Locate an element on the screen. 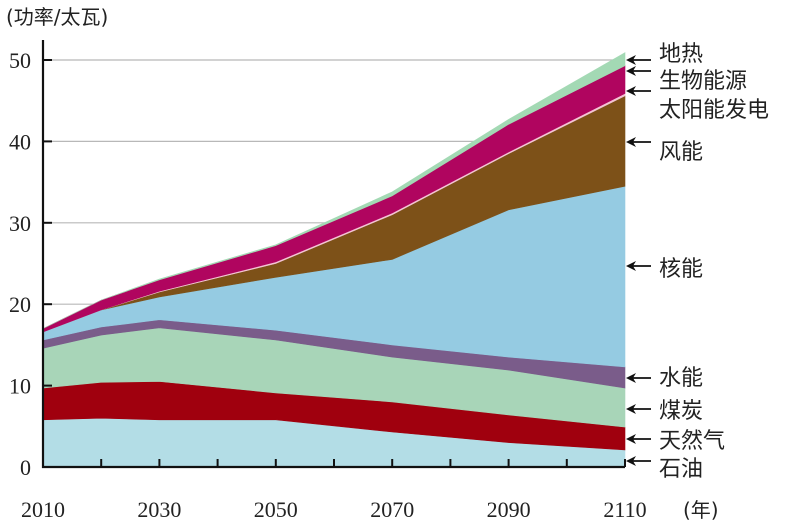 The width and height of the screenshot is (800, 528). x-axis-ticks: 2010 2030 2050 2070 2090 2110 is located at coordinates (334, 490).